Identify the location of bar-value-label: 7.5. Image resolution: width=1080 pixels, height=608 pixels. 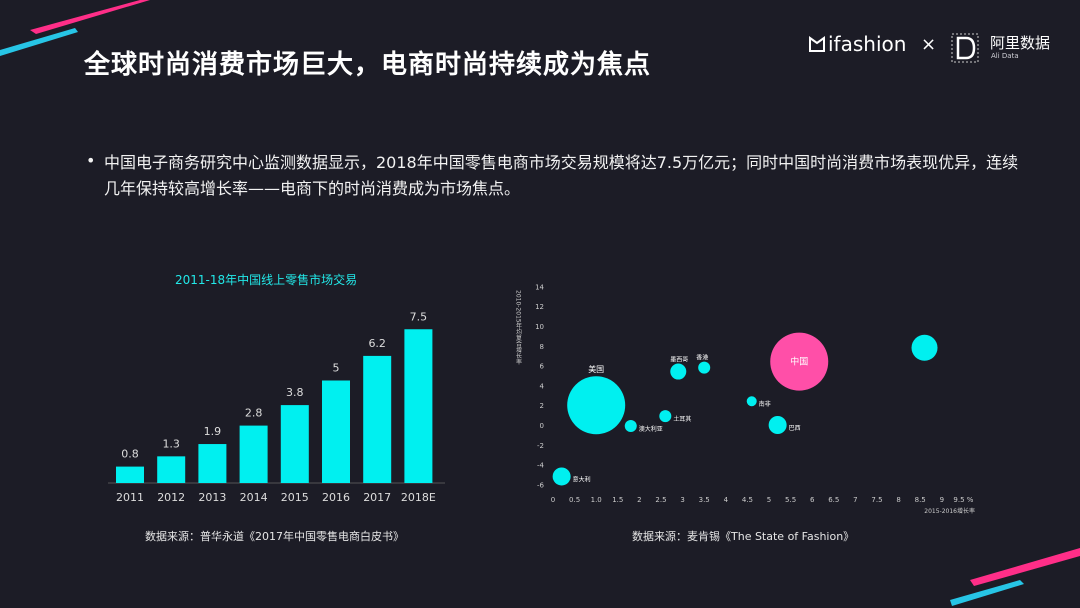
(419, 316).